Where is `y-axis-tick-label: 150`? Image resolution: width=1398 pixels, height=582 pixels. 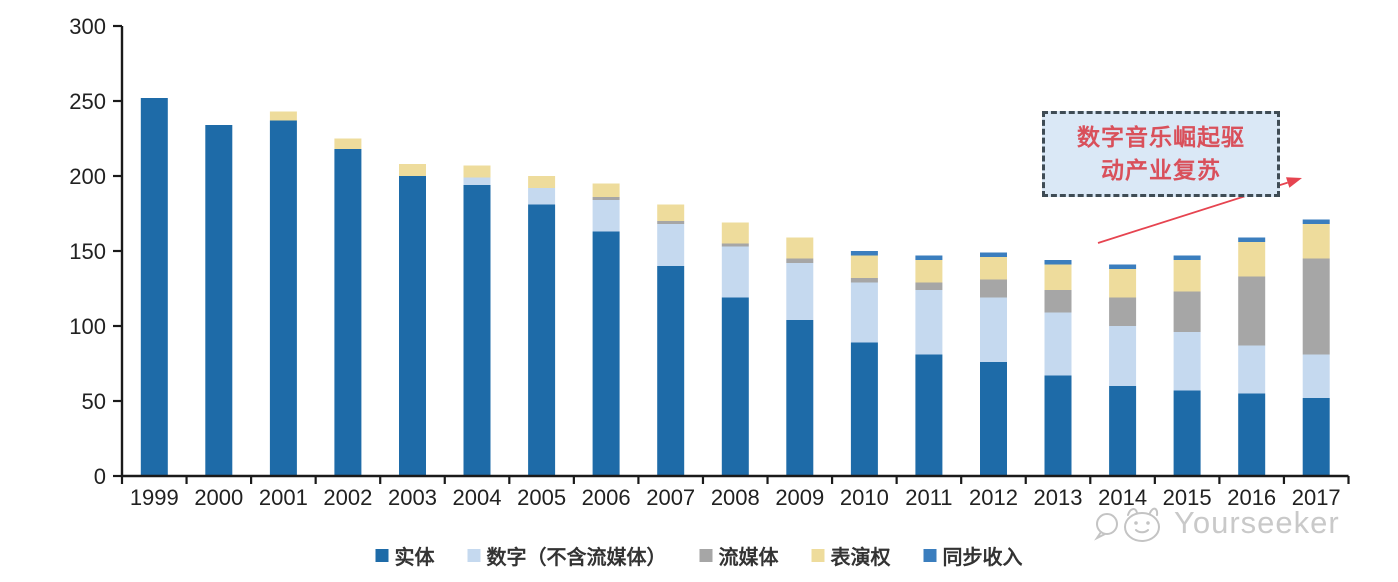
y-axis-tick-label: 150 is located at coordinates (87, 251).